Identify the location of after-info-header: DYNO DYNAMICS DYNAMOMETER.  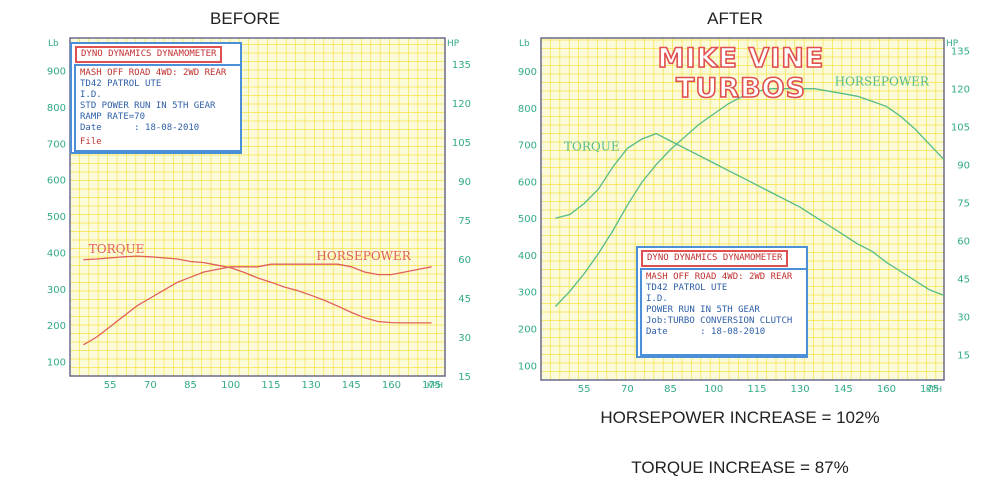
(715, 258).